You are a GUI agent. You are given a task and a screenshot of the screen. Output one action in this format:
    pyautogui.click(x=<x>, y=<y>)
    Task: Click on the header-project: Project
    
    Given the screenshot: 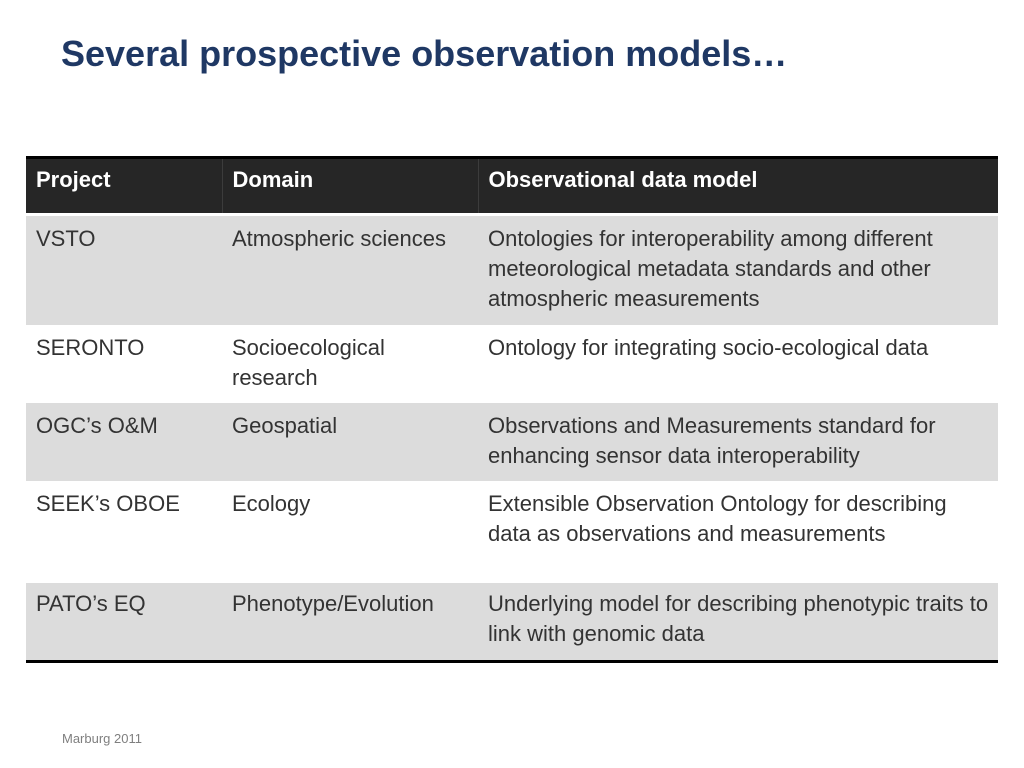 What is the action you would take?
    pyautogui.click(x=124, y=186)
    